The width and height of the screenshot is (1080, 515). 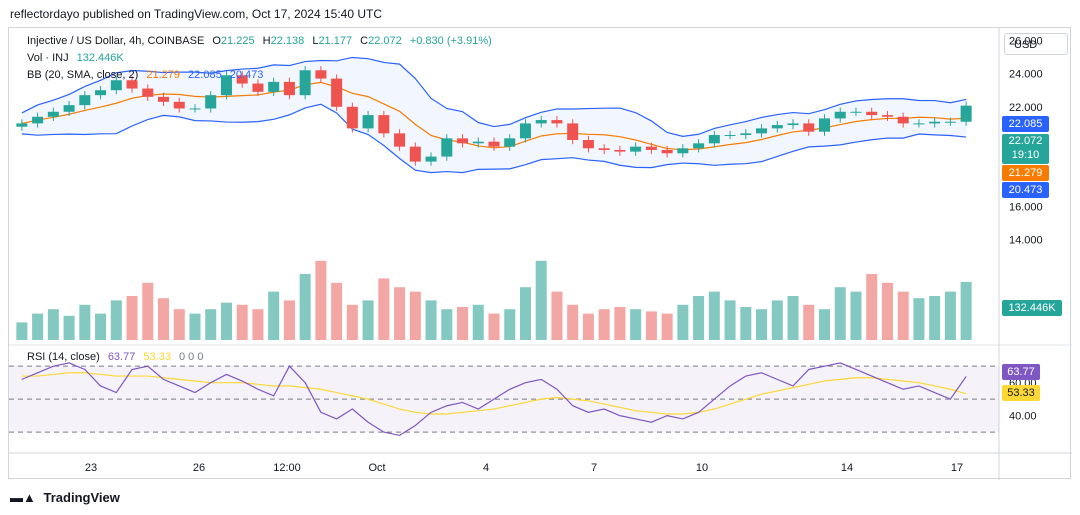 What do you see at coordinates (957, 468) in the screenshot?
I see `time-tick-label: 17` at bounding box center [957, 468].